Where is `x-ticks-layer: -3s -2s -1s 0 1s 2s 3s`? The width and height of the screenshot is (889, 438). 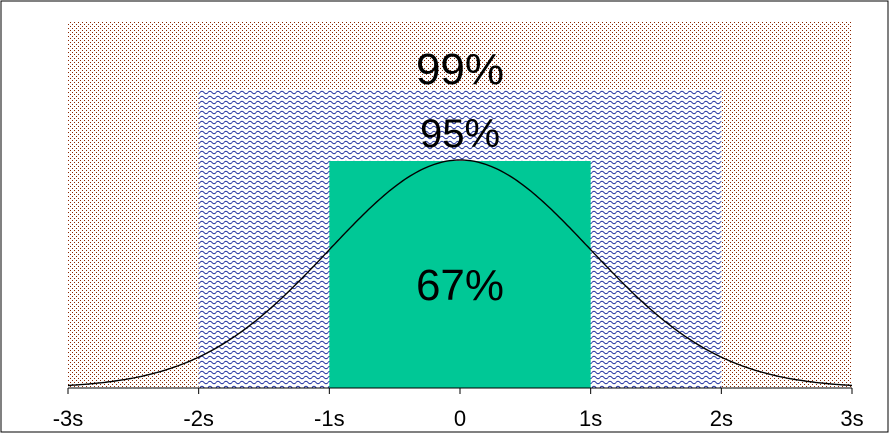
x-ticks-layer: -3s -2s -1s 0 1s 2s 3s is located at coordinates (458, 409).